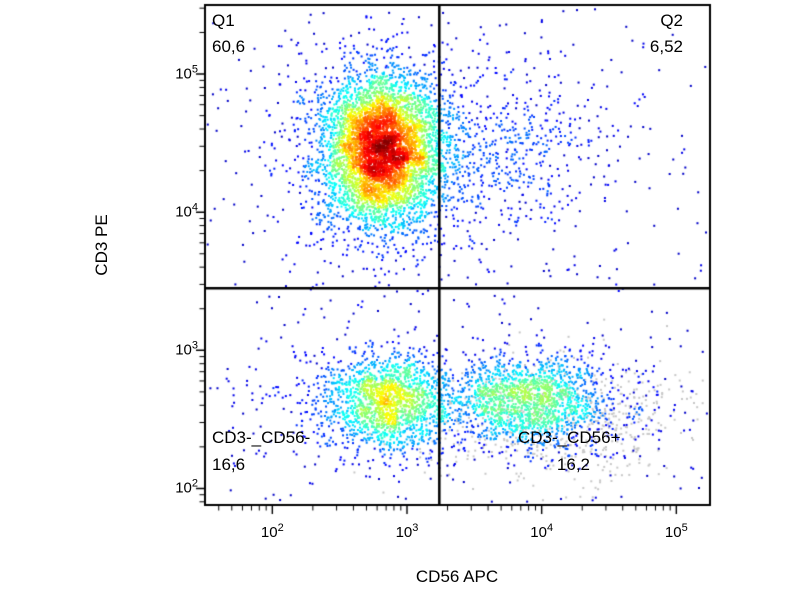 Image resolution: width=800 pixels, height=600 pixels. I want to click on x-axis-label: CD56 APC, so click(457, 576).